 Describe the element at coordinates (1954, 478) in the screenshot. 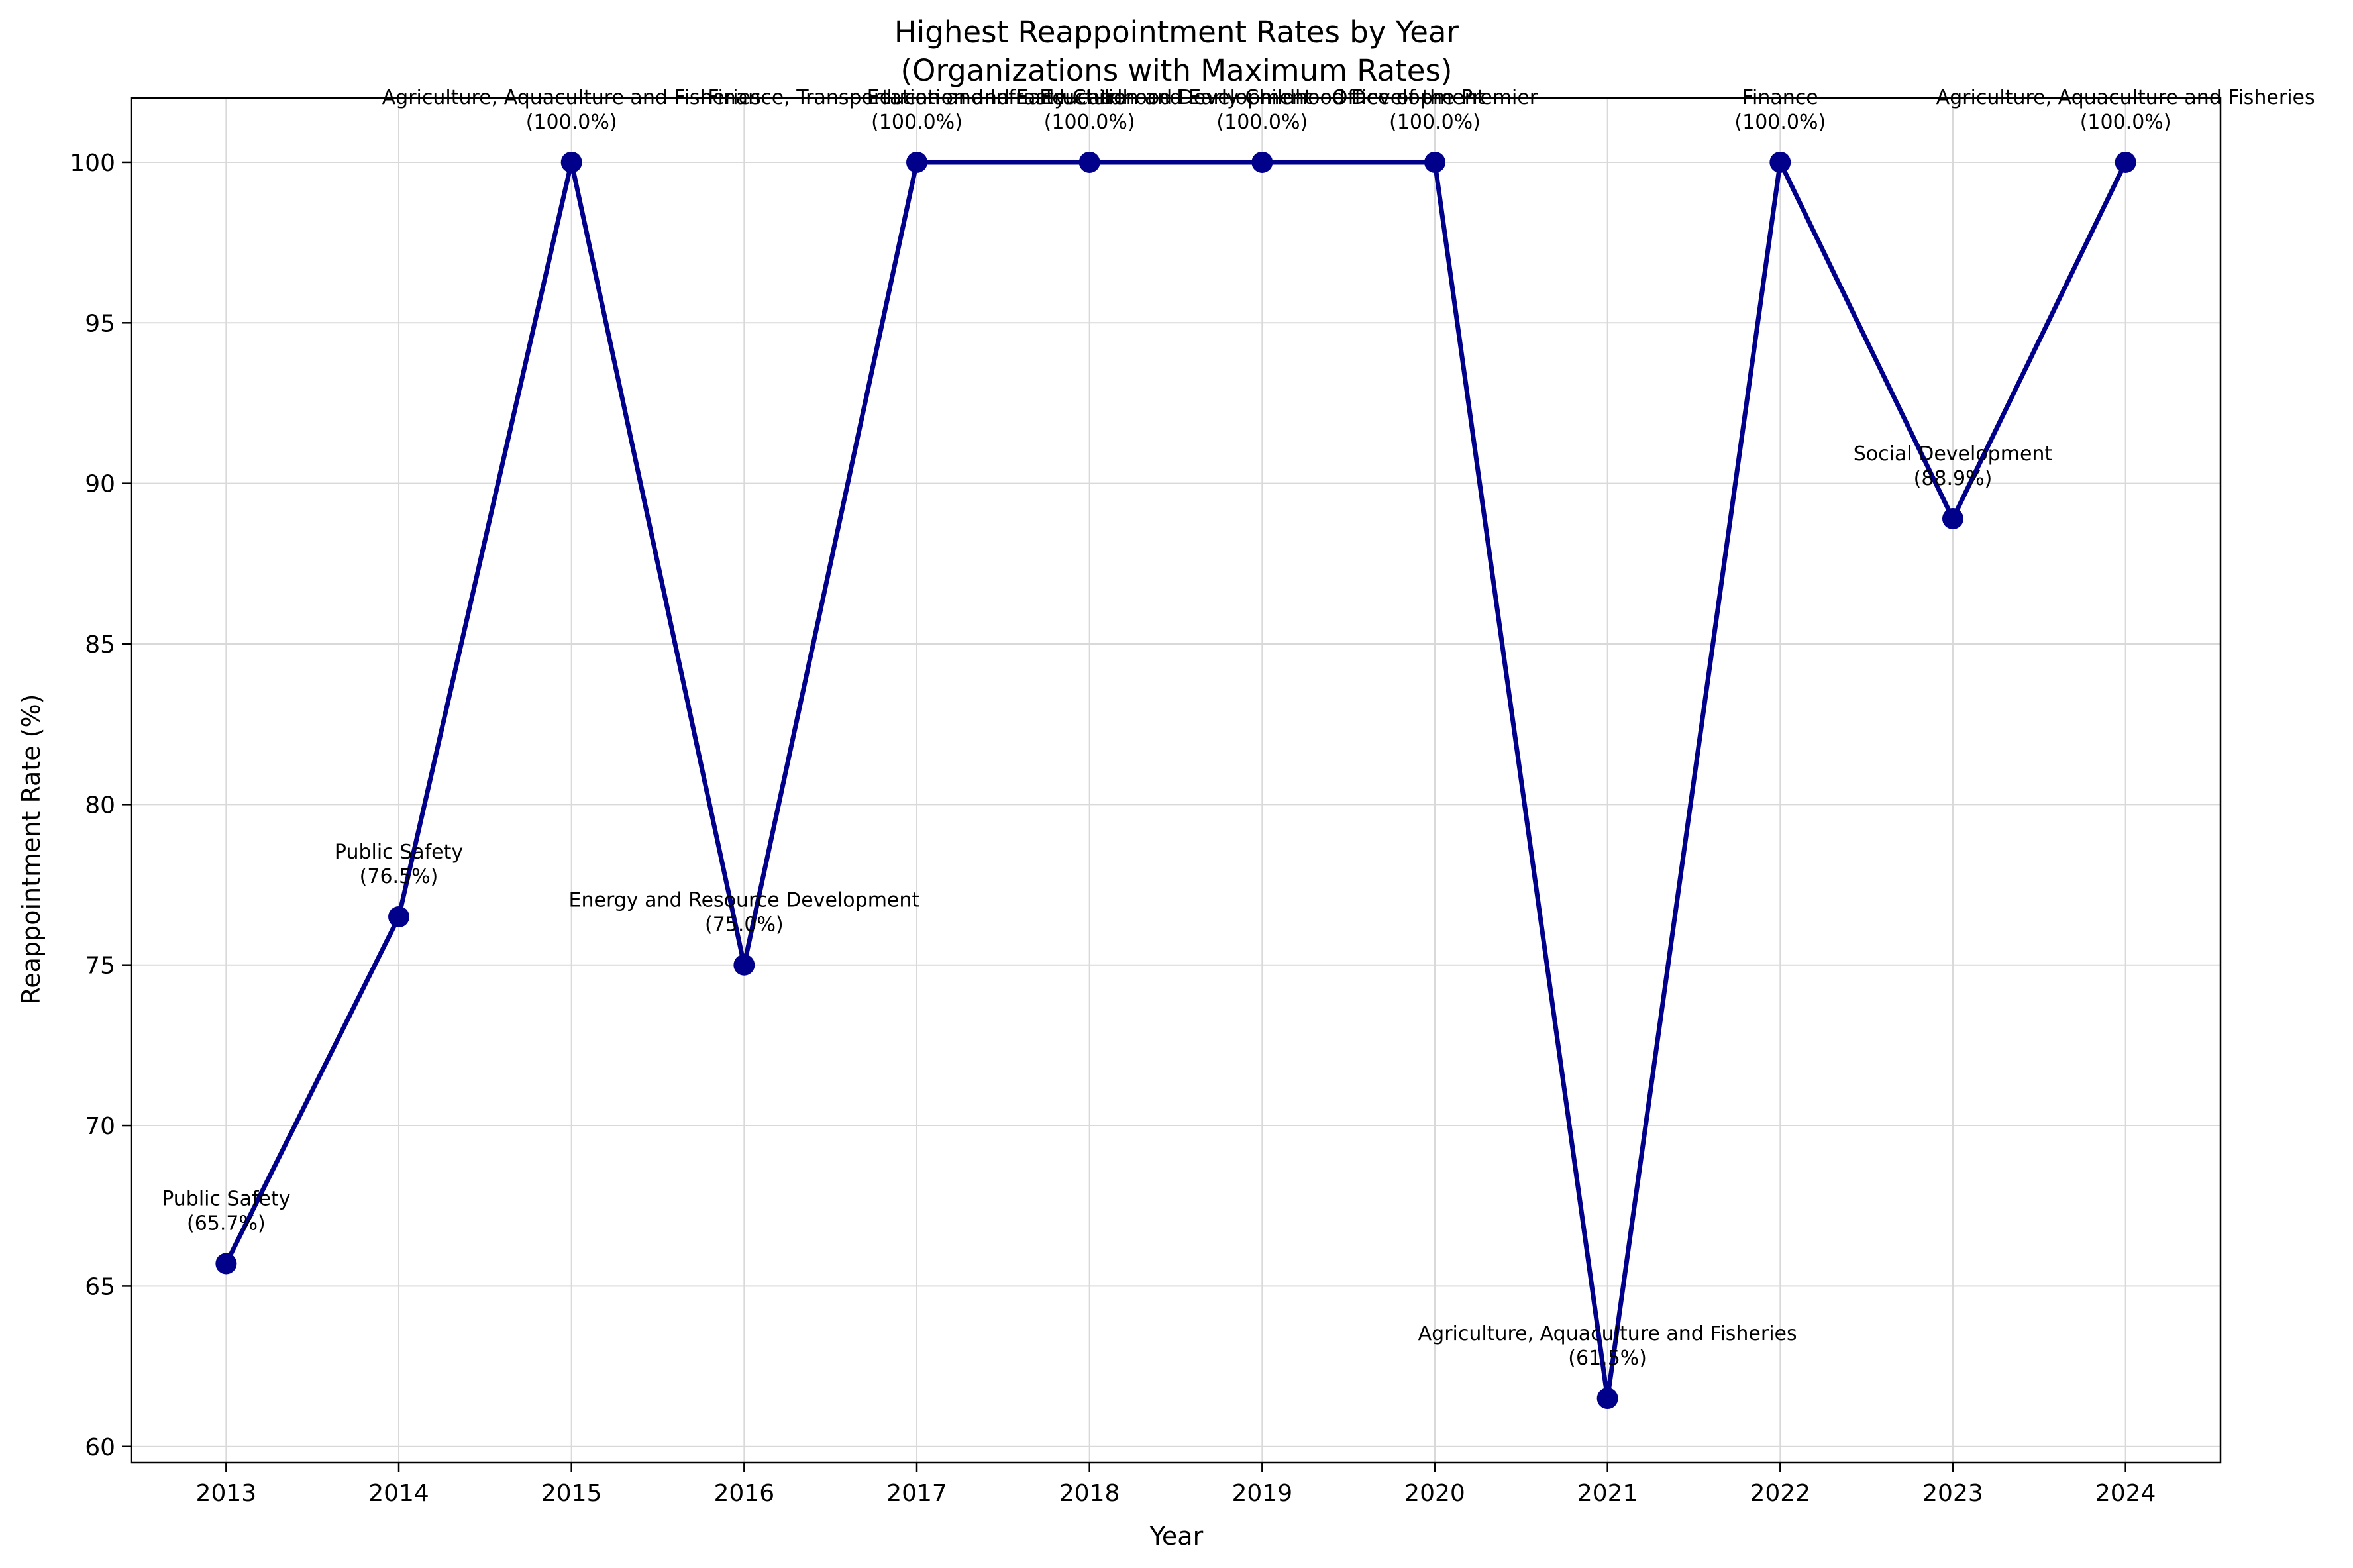

I see `annotation-rate-label: (88.9%)` at that location.